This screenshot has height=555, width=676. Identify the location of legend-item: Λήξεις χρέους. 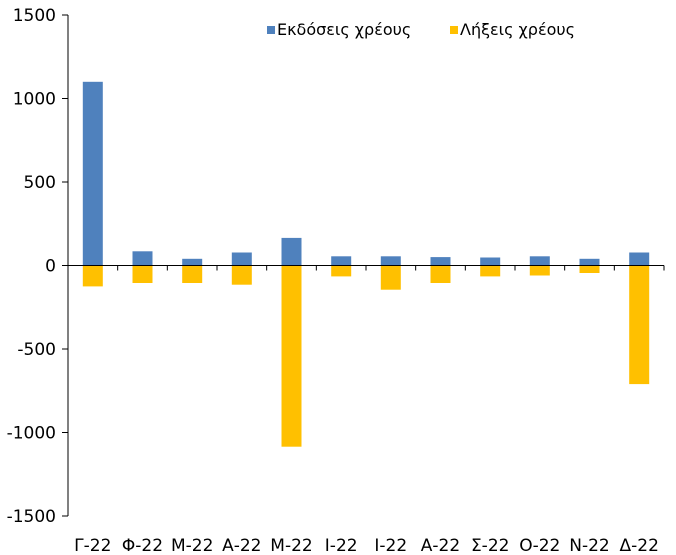
(512, 29).